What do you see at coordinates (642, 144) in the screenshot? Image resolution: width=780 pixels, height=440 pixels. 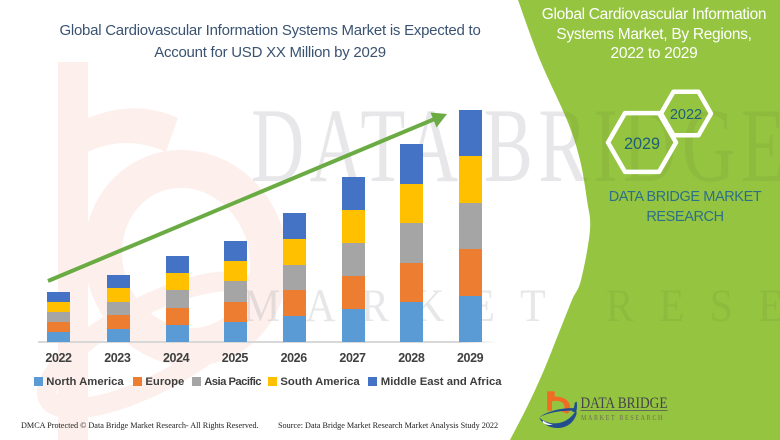 I see `svg-text: 2029` at bounding box center [642, 144].